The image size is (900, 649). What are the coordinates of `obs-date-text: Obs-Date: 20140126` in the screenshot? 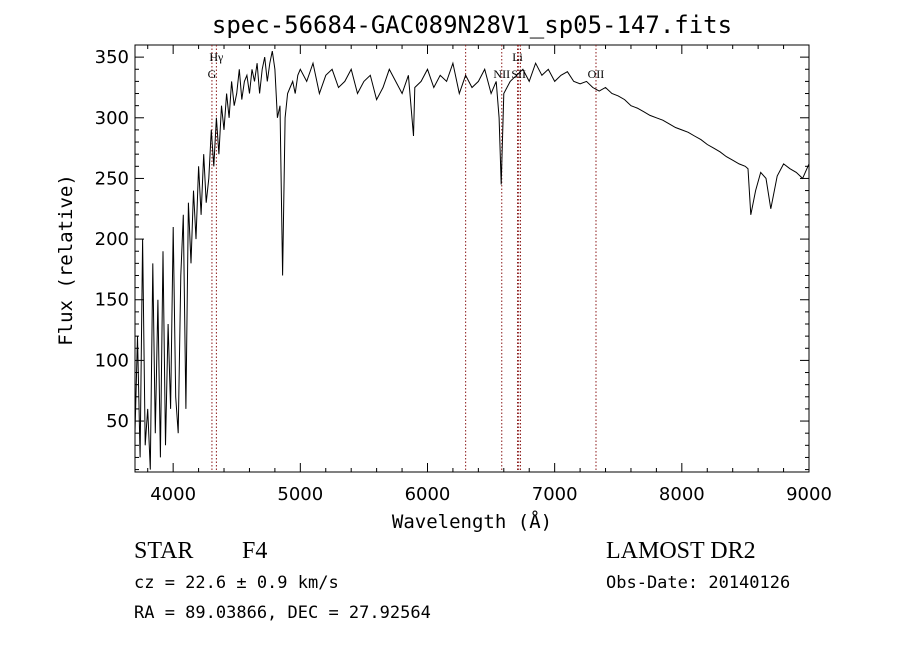 It's located at (698, 583).